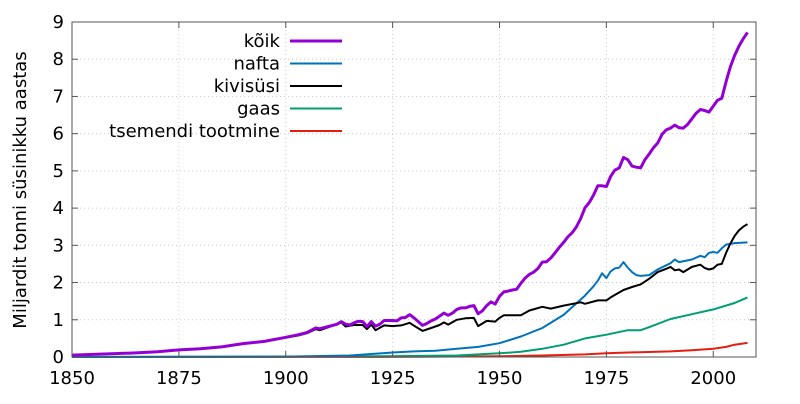  What do you see at coordinates (247, 86) in the screenshot?
I see `legend-label: kivisüsi` at bounding box center [247, 86].